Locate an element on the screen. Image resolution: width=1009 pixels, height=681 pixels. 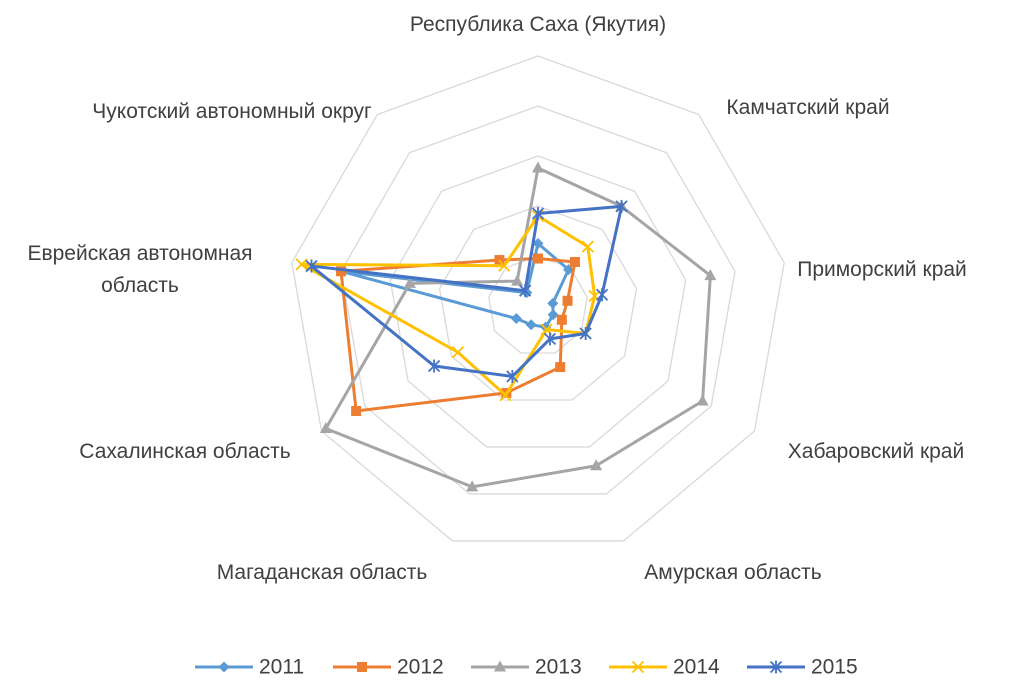
legend-label: 2013 is located at coordinates (558, 667).